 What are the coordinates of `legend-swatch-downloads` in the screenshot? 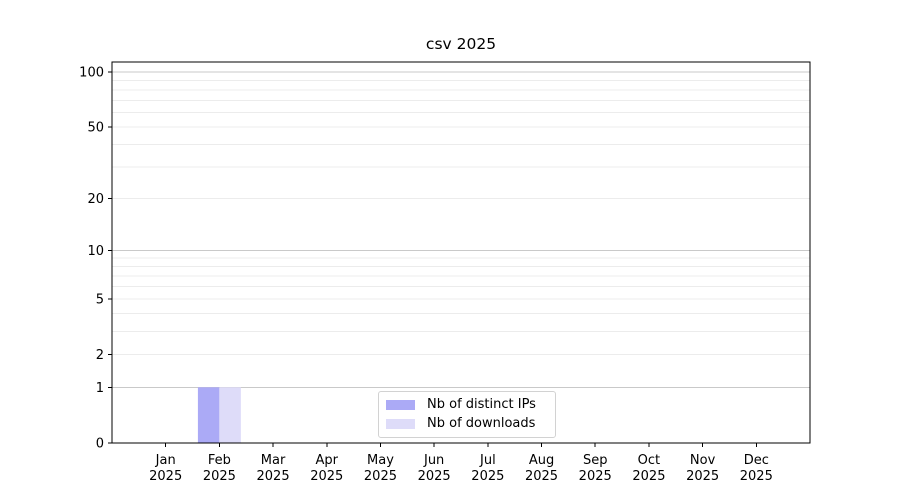 It's located at (400, 423).